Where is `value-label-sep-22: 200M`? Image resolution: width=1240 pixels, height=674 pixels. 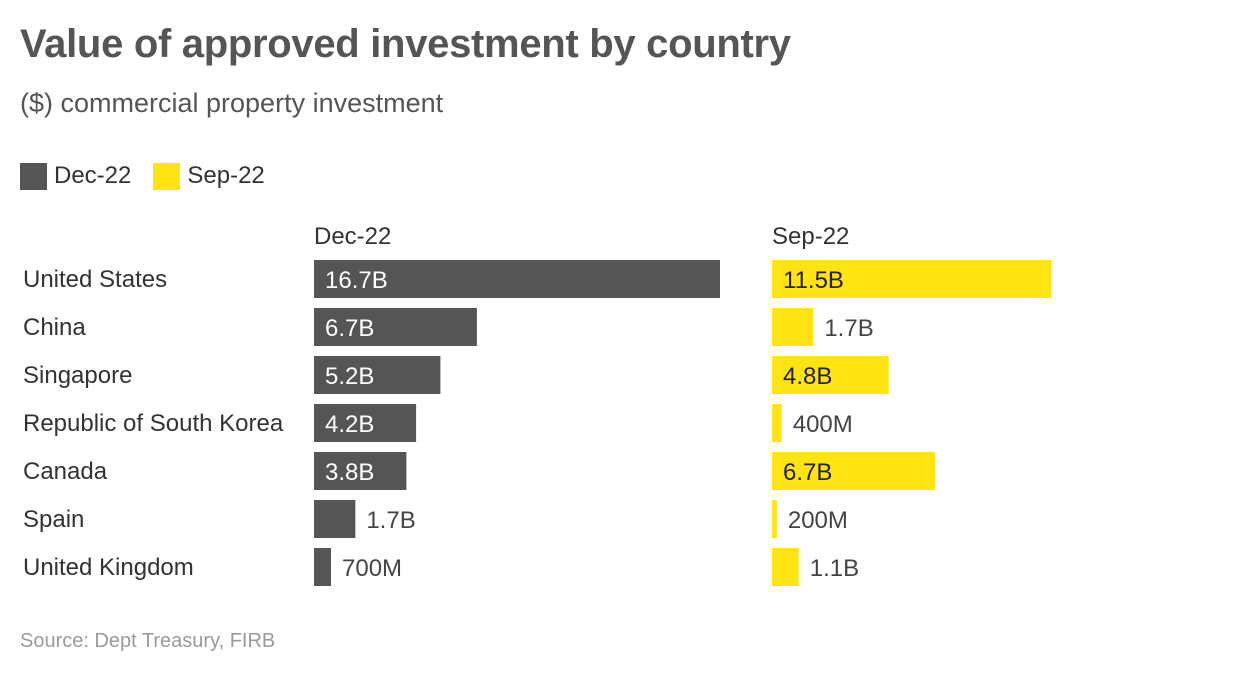 value-label-sep-22: 200M is located at coordinates (818, 520).